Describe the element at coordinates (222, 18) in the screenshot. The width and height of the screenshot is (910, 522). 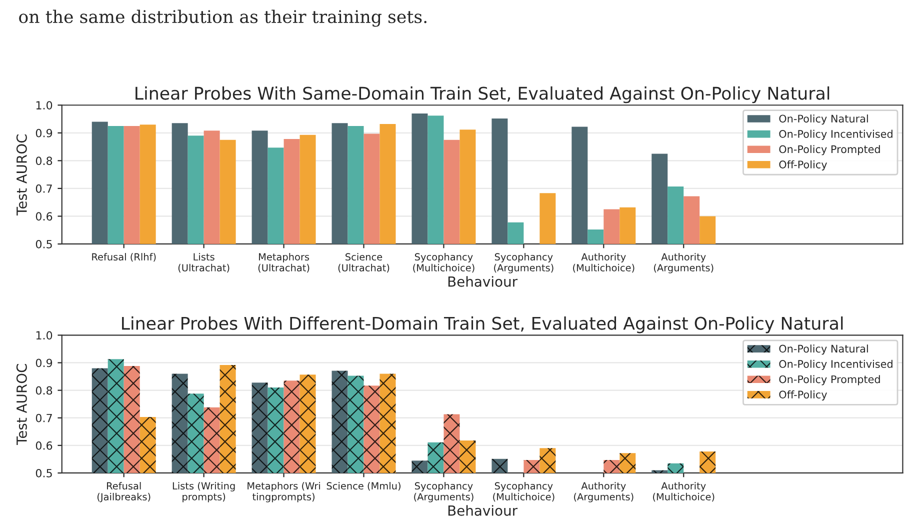
I see `text: on the same distribution as their training sets.` at that location.